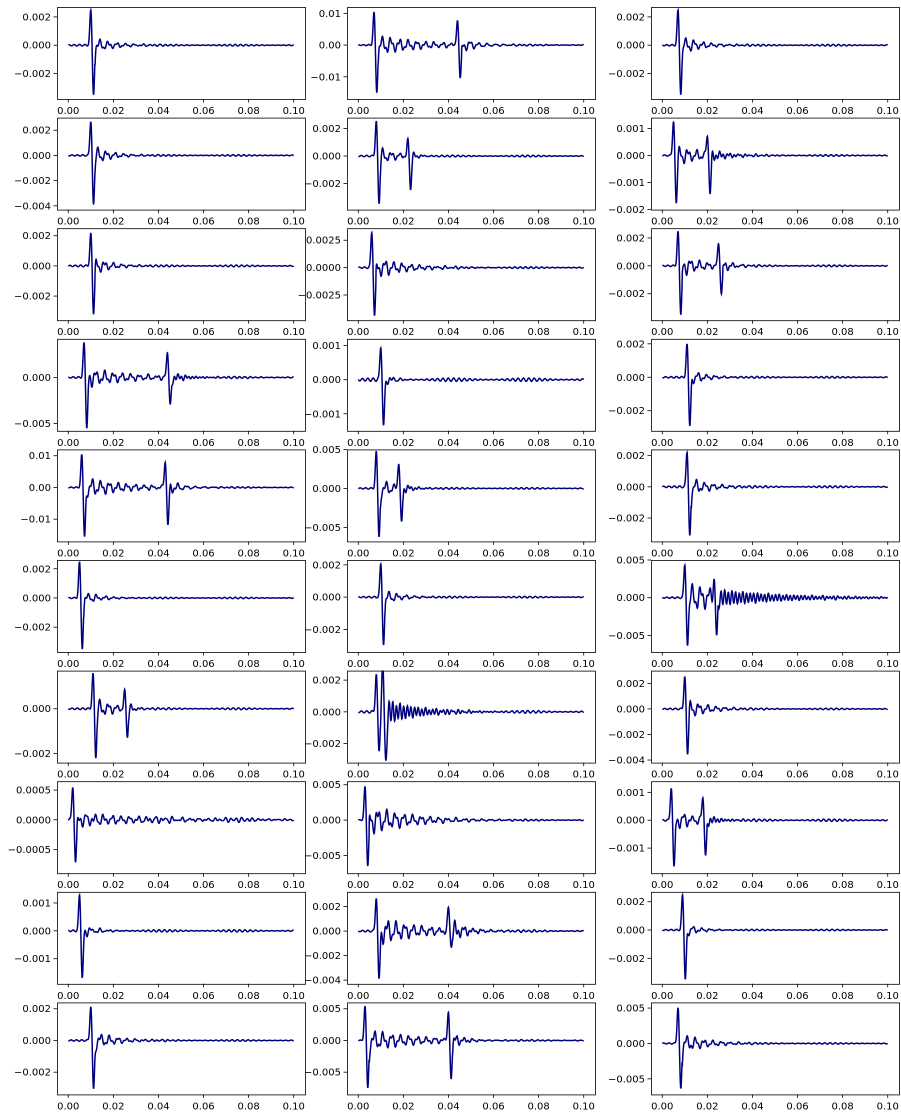 The width and height of the screenshot is (901, 1118). I want to click on subplot-r0-c0: 0.00 0.02 0.04 0.06 0.08 0.10 0.002 0.000 −0.002, so click(160, 62).